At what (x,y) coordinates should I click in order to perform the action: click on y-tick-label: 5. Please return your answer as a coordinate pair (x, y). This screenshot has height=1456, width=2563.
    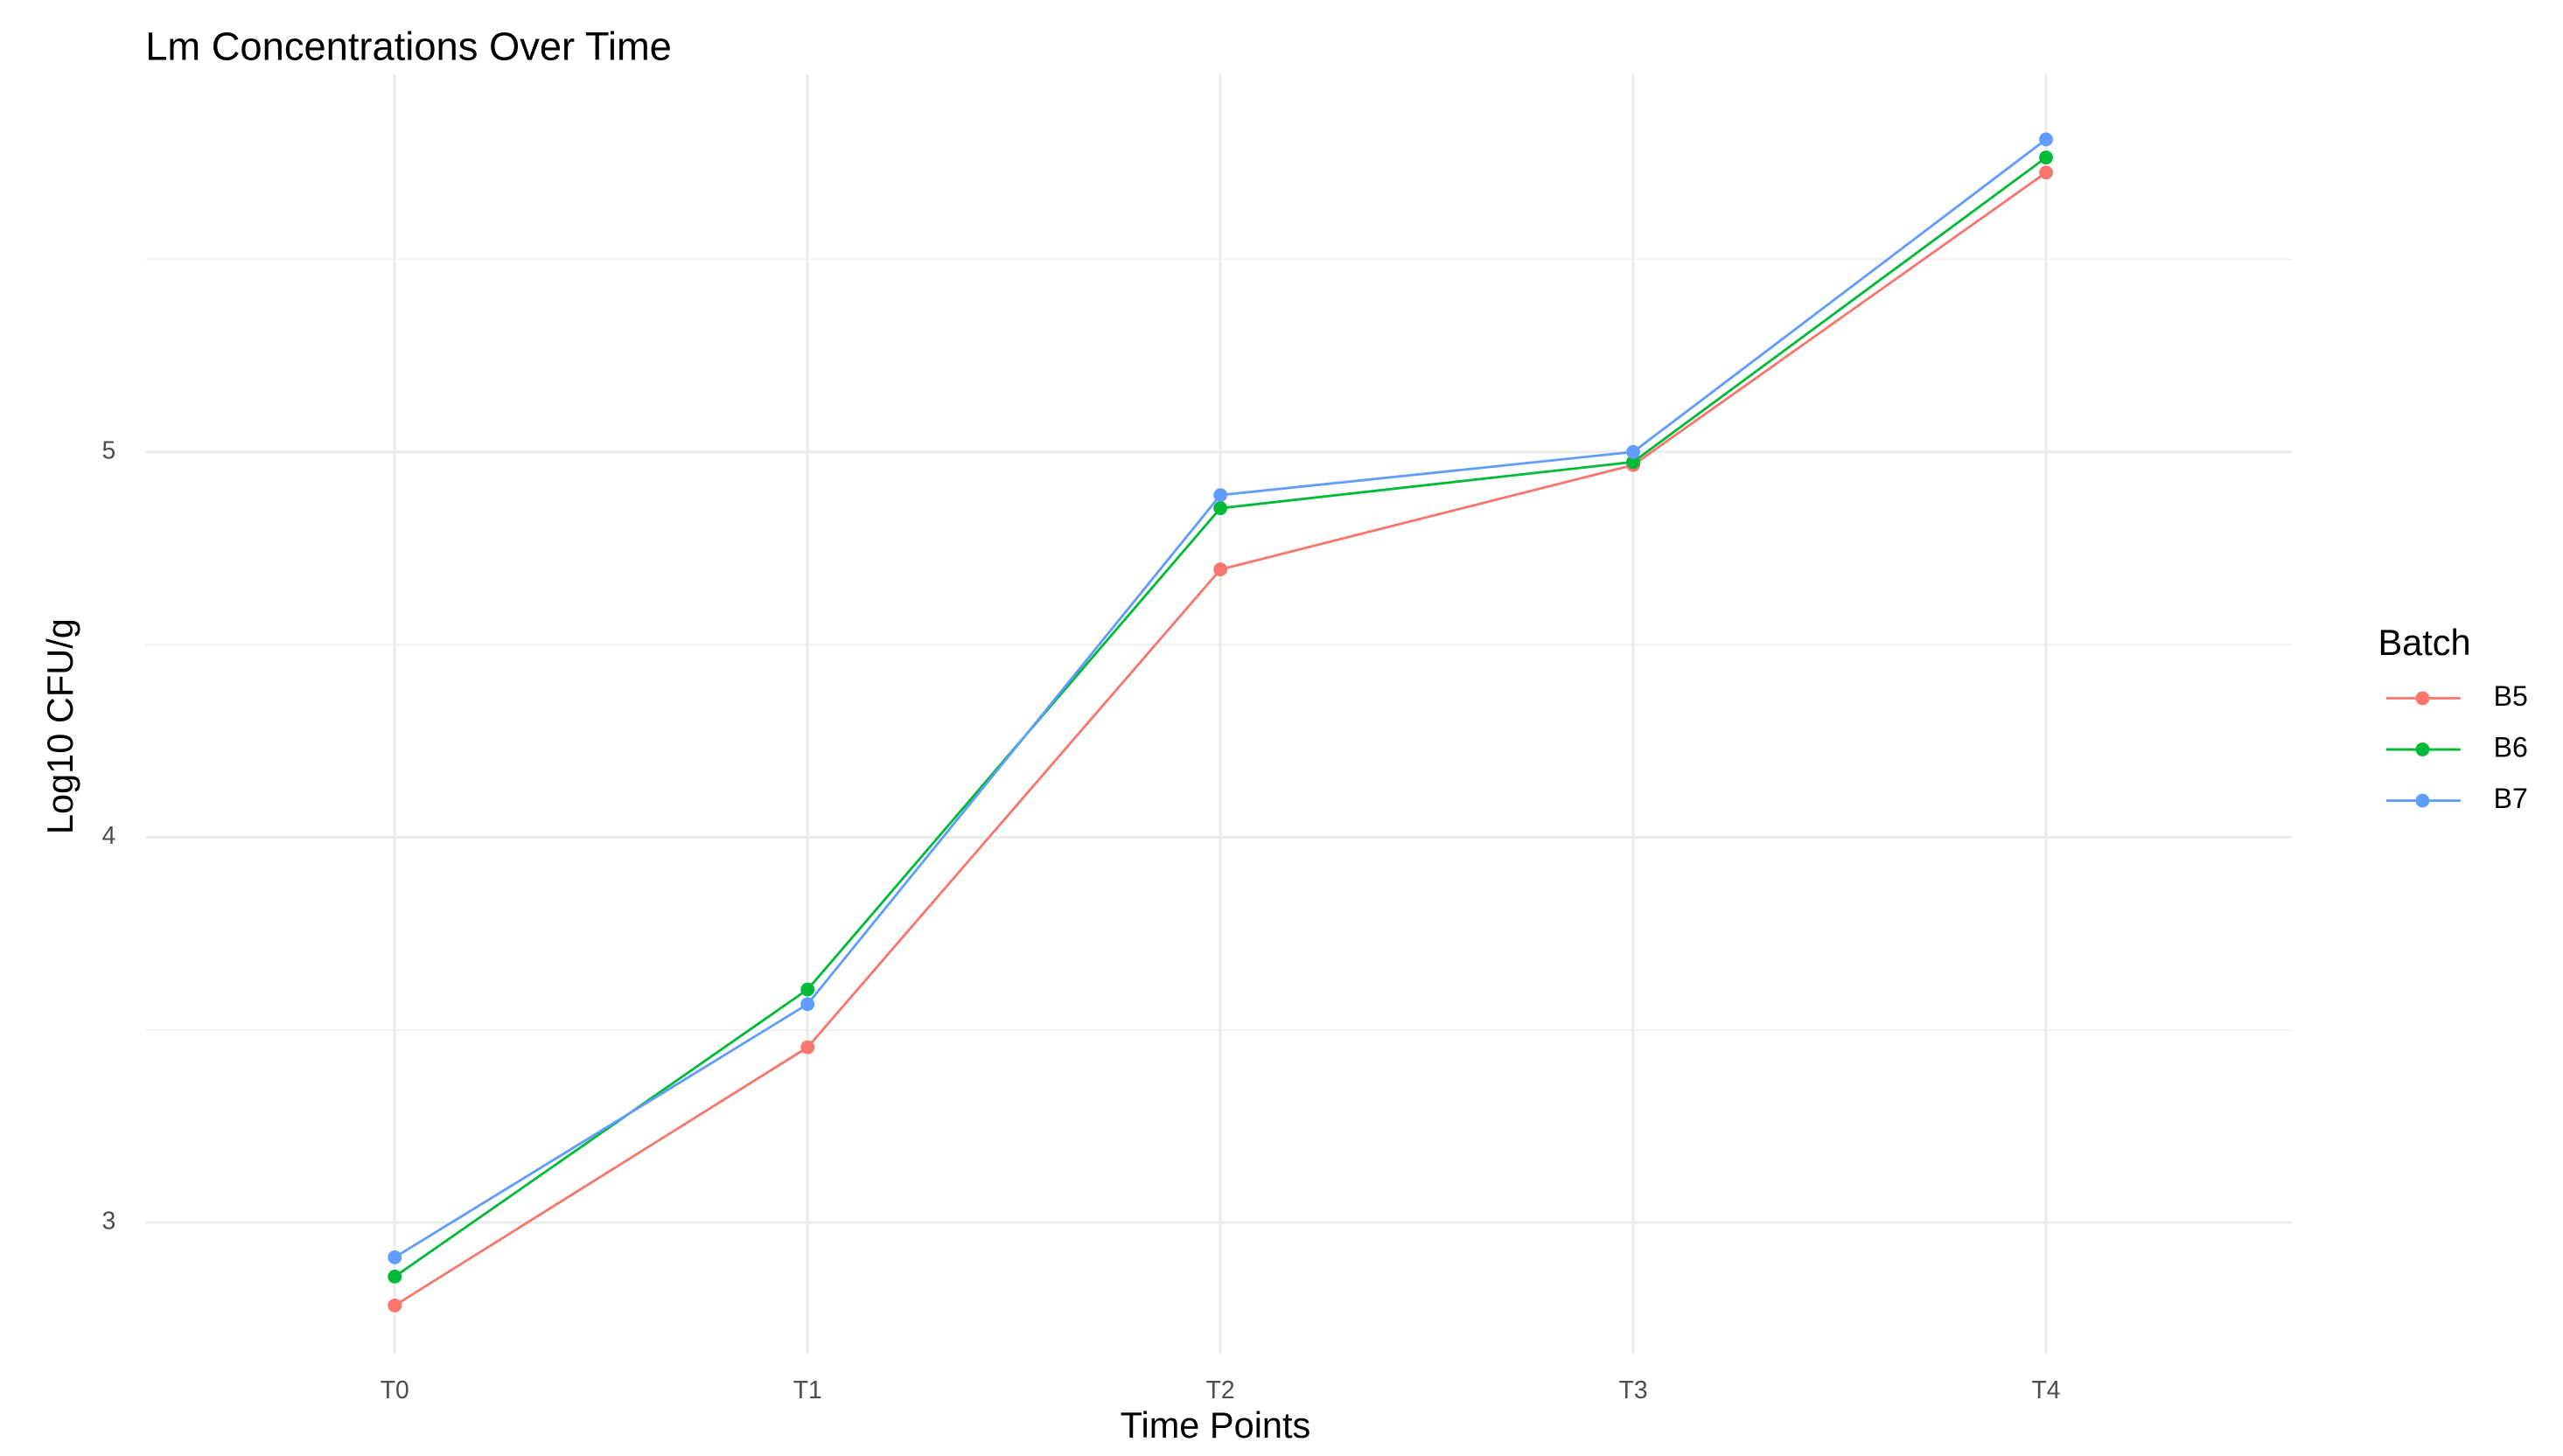
    Looking at the image, I should click on (108, 449).